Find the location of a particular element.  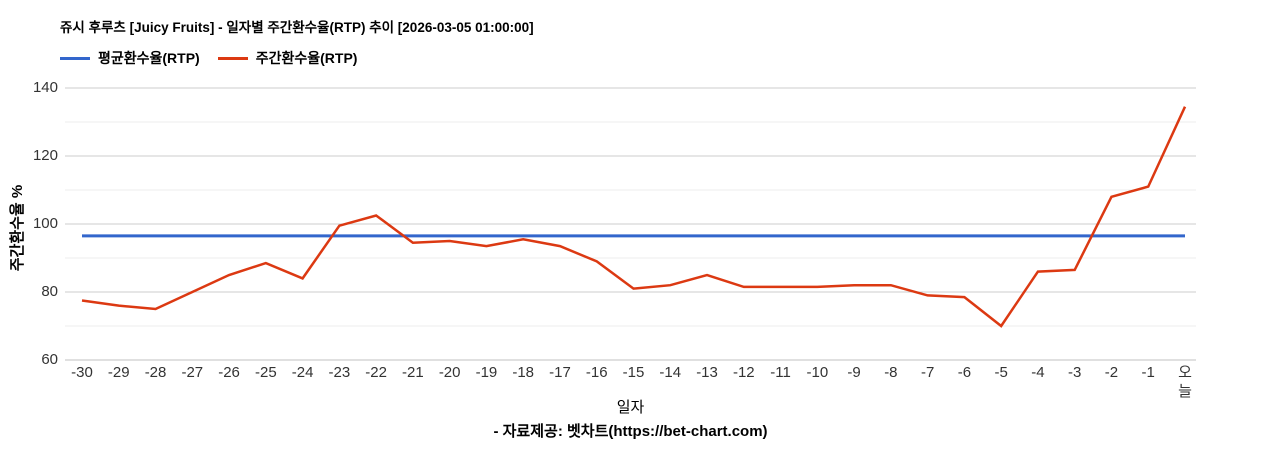

legend-label-weekly-rtp: 주간환수율(RTP) is located at coordinates (306, 58).